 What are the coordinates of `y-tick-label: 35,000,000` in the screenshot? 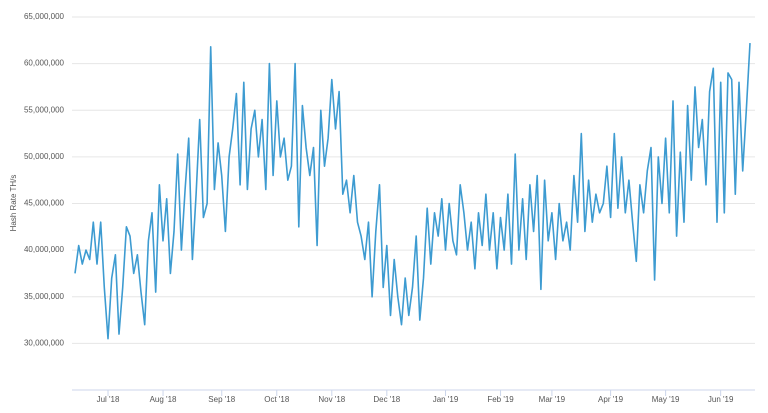 It's located at (44, 296).